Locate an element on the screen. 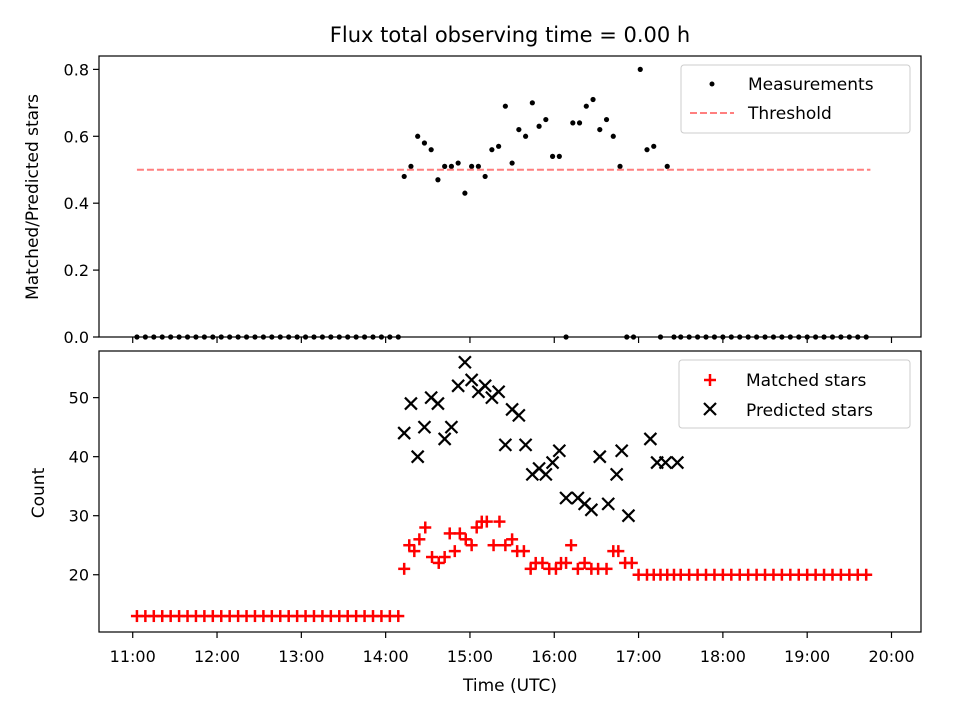 The width and height of the screenshot is (960, 720). legend-measurements-label: Measurements is located at coordinates (811, 85).